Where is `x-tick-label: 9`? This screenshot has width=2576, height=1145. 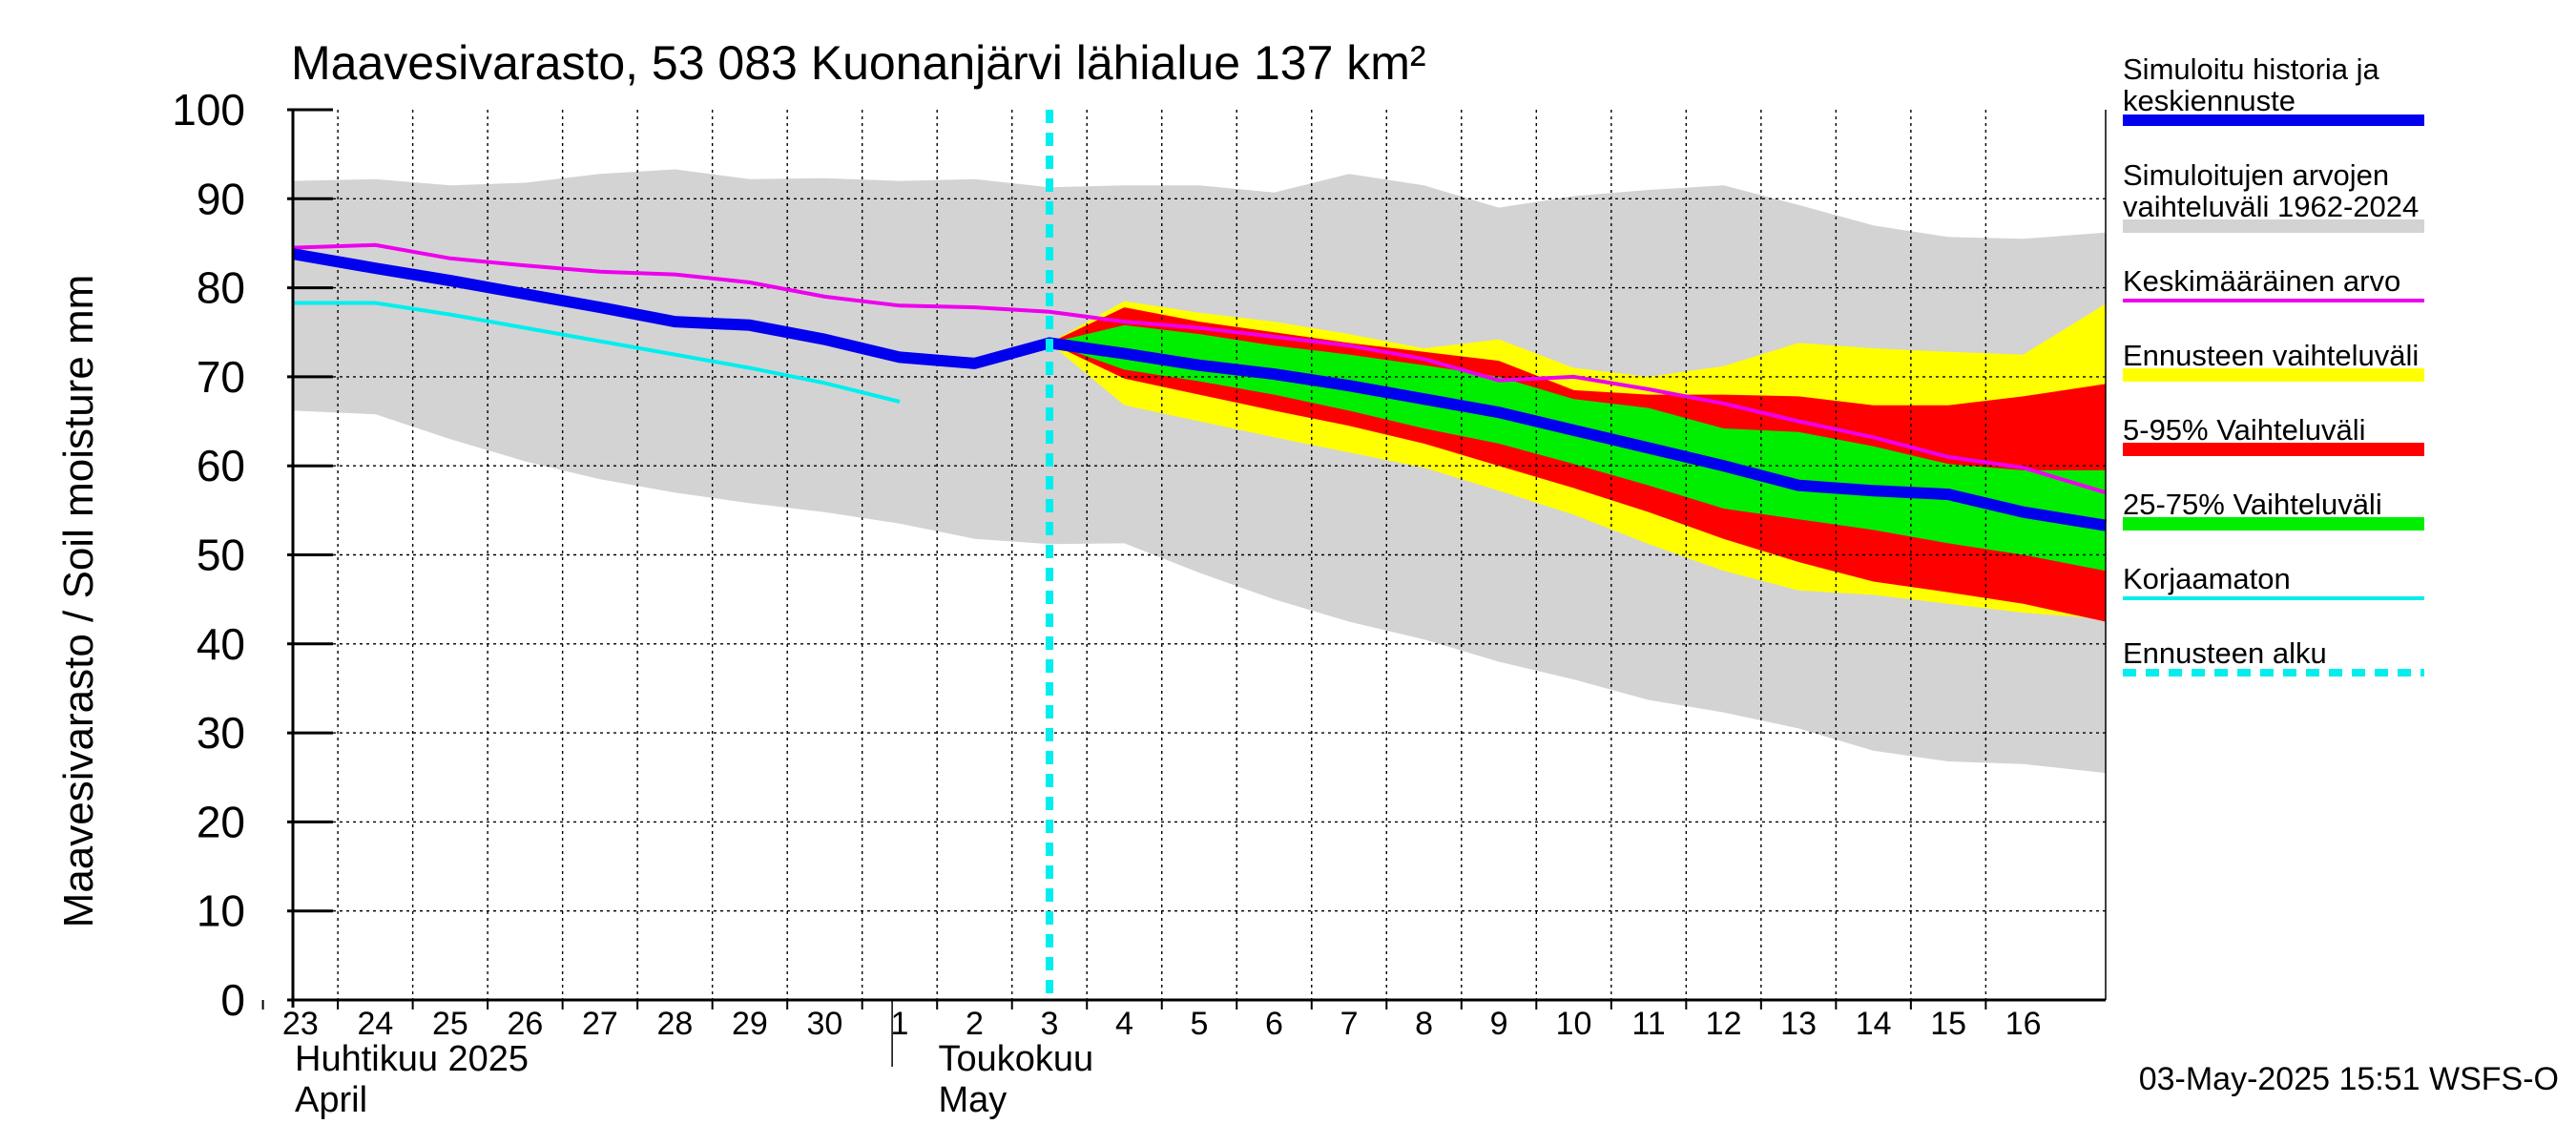 x-tick-label: 9 is located at coordinates (1499, 1024).